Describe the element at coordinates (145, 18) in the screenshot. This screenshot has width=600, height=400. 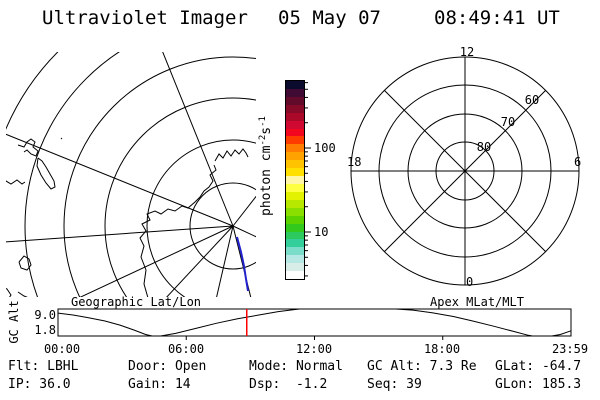
I see `app-title: Ultraviolet Imager` at that location.